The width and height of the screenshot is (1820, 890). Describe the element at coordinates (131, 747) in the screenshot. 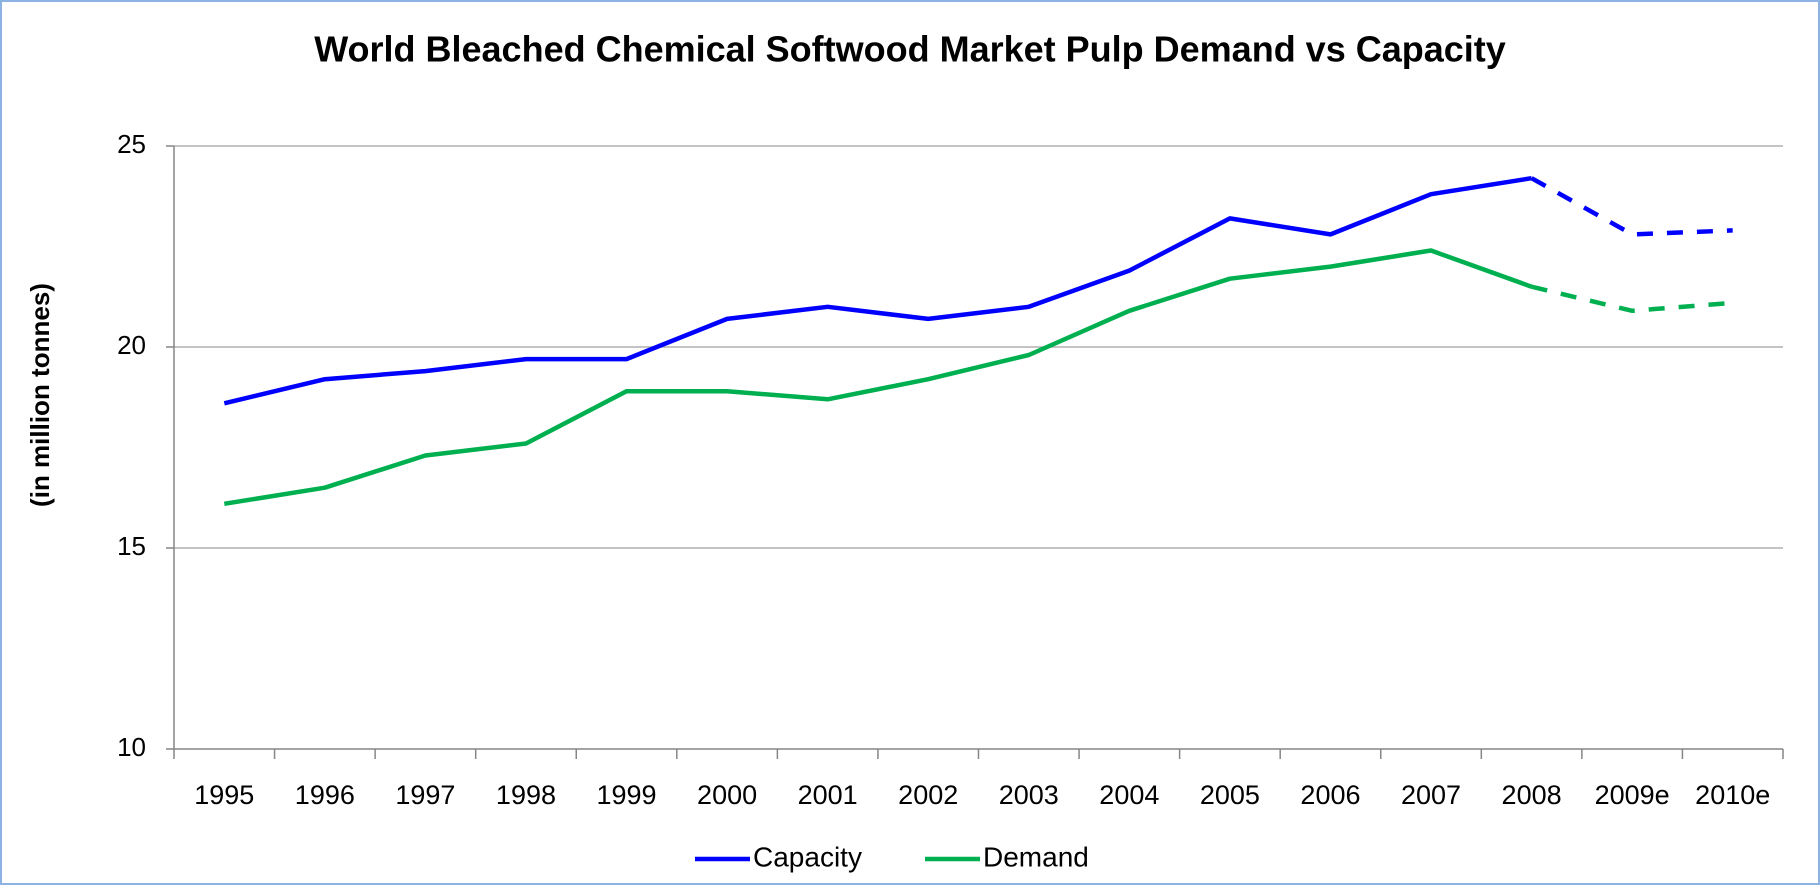

I see `y-tick-label: 10` at that location.